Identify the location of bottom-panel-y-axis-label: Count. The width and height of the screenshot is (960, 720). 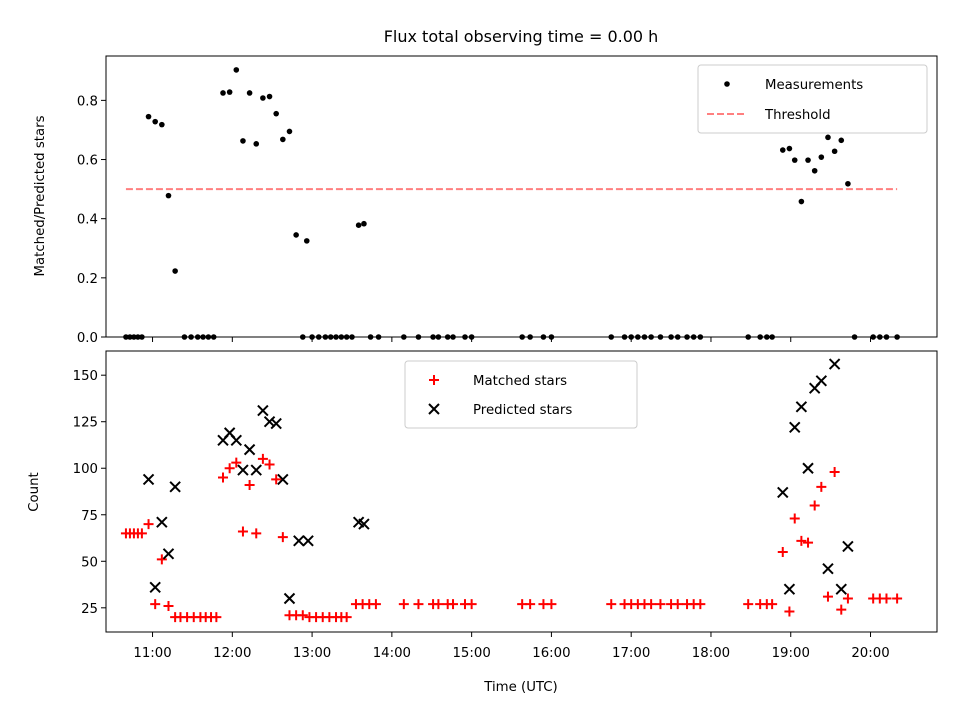
(34, 492).